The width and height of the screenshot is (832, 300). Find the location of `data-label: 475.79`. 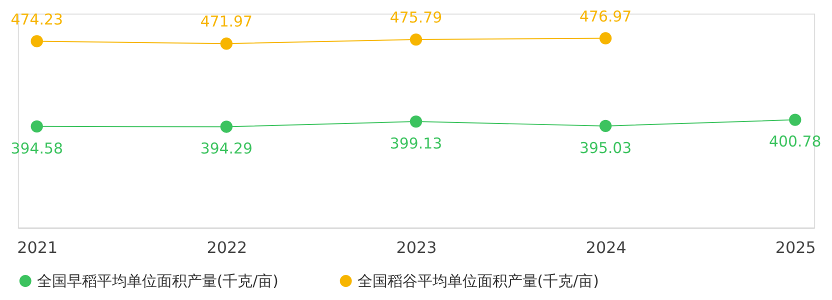

data-label: 475.79 is located at coordinates (416, 17).